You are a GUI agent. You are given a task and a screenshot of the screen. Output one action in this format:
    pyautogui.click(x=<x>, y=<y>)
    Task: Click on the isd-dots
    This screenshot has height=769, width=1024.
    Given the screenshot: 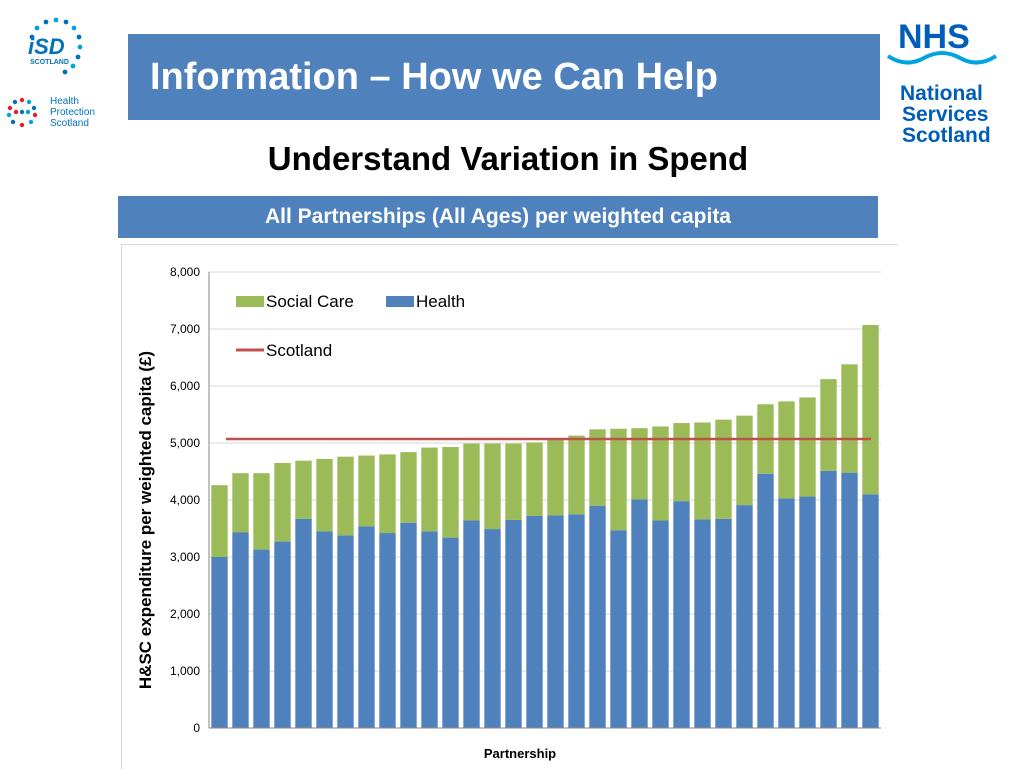 What is the action you would take?
    pyautogui.click(x=56, y=46)
    